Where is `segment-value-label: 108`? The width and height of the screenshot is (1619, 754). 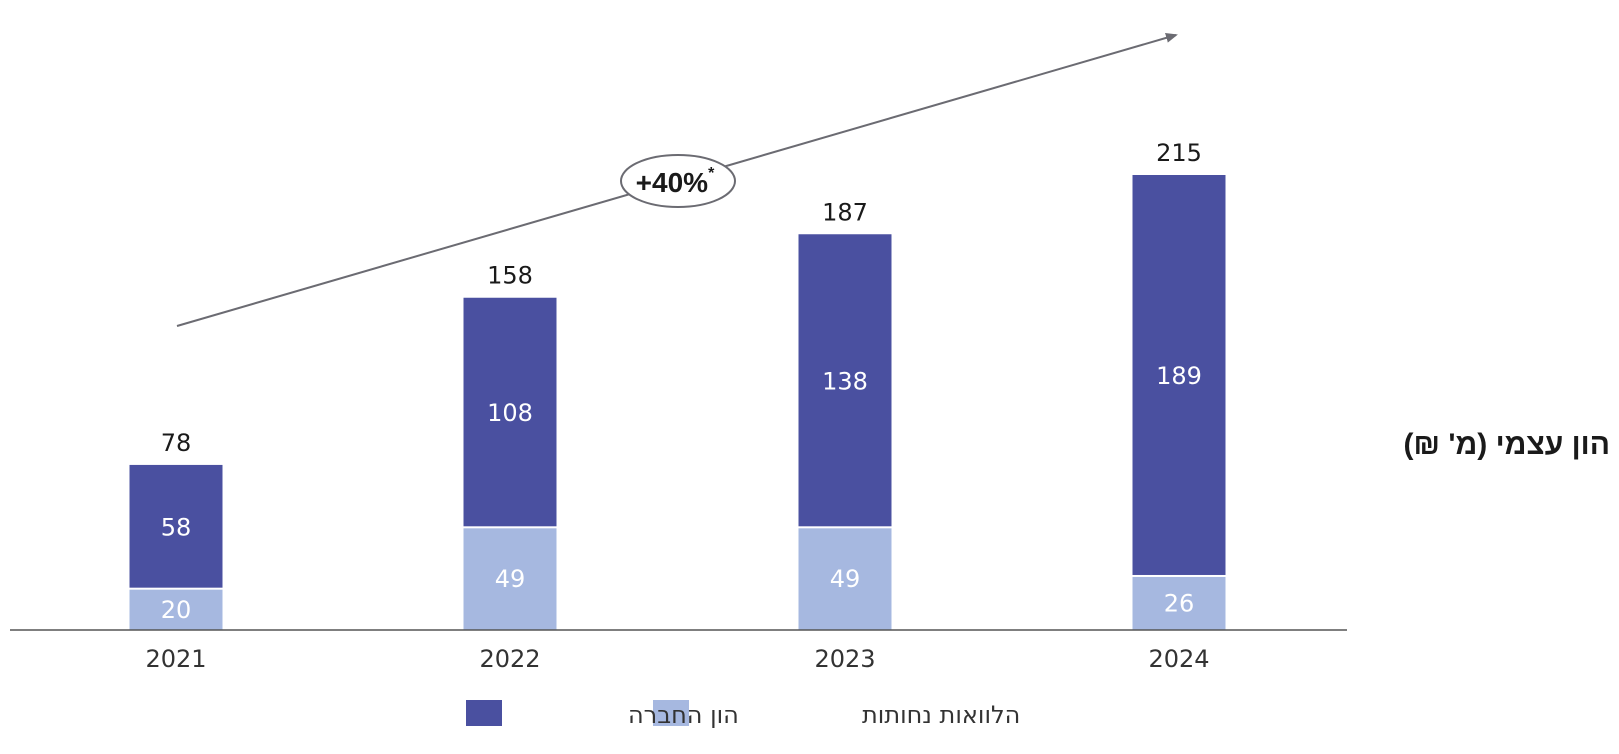
segment-value-label: 108 is located at coordinates (510, 413).